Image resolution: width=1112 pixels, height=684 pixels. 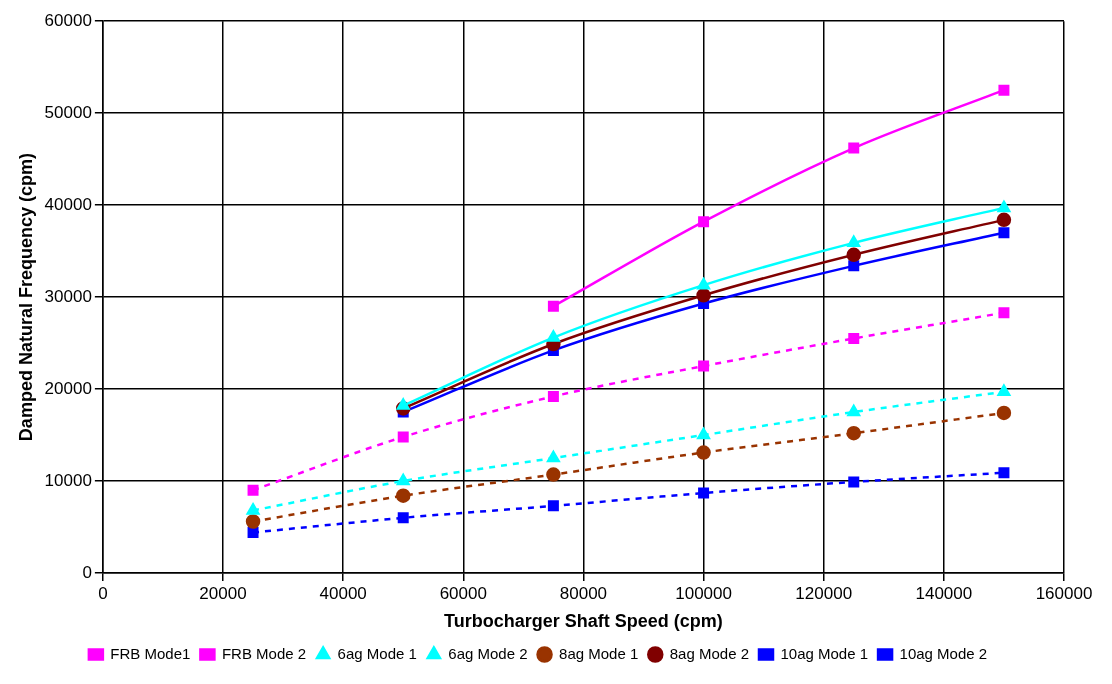 I want to click on legend-label: 6ag Mode 2, so click(x=488, y=653).